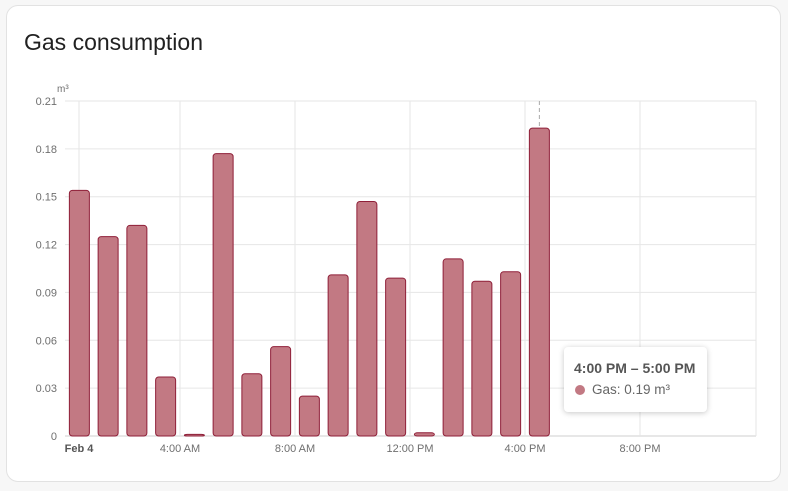 Image resolution: width=788 pixels, height=491 pixels. Describe the element at coordinates (46, 246) in the screenshot. I see `y-tick-label: 0.12` at that location.